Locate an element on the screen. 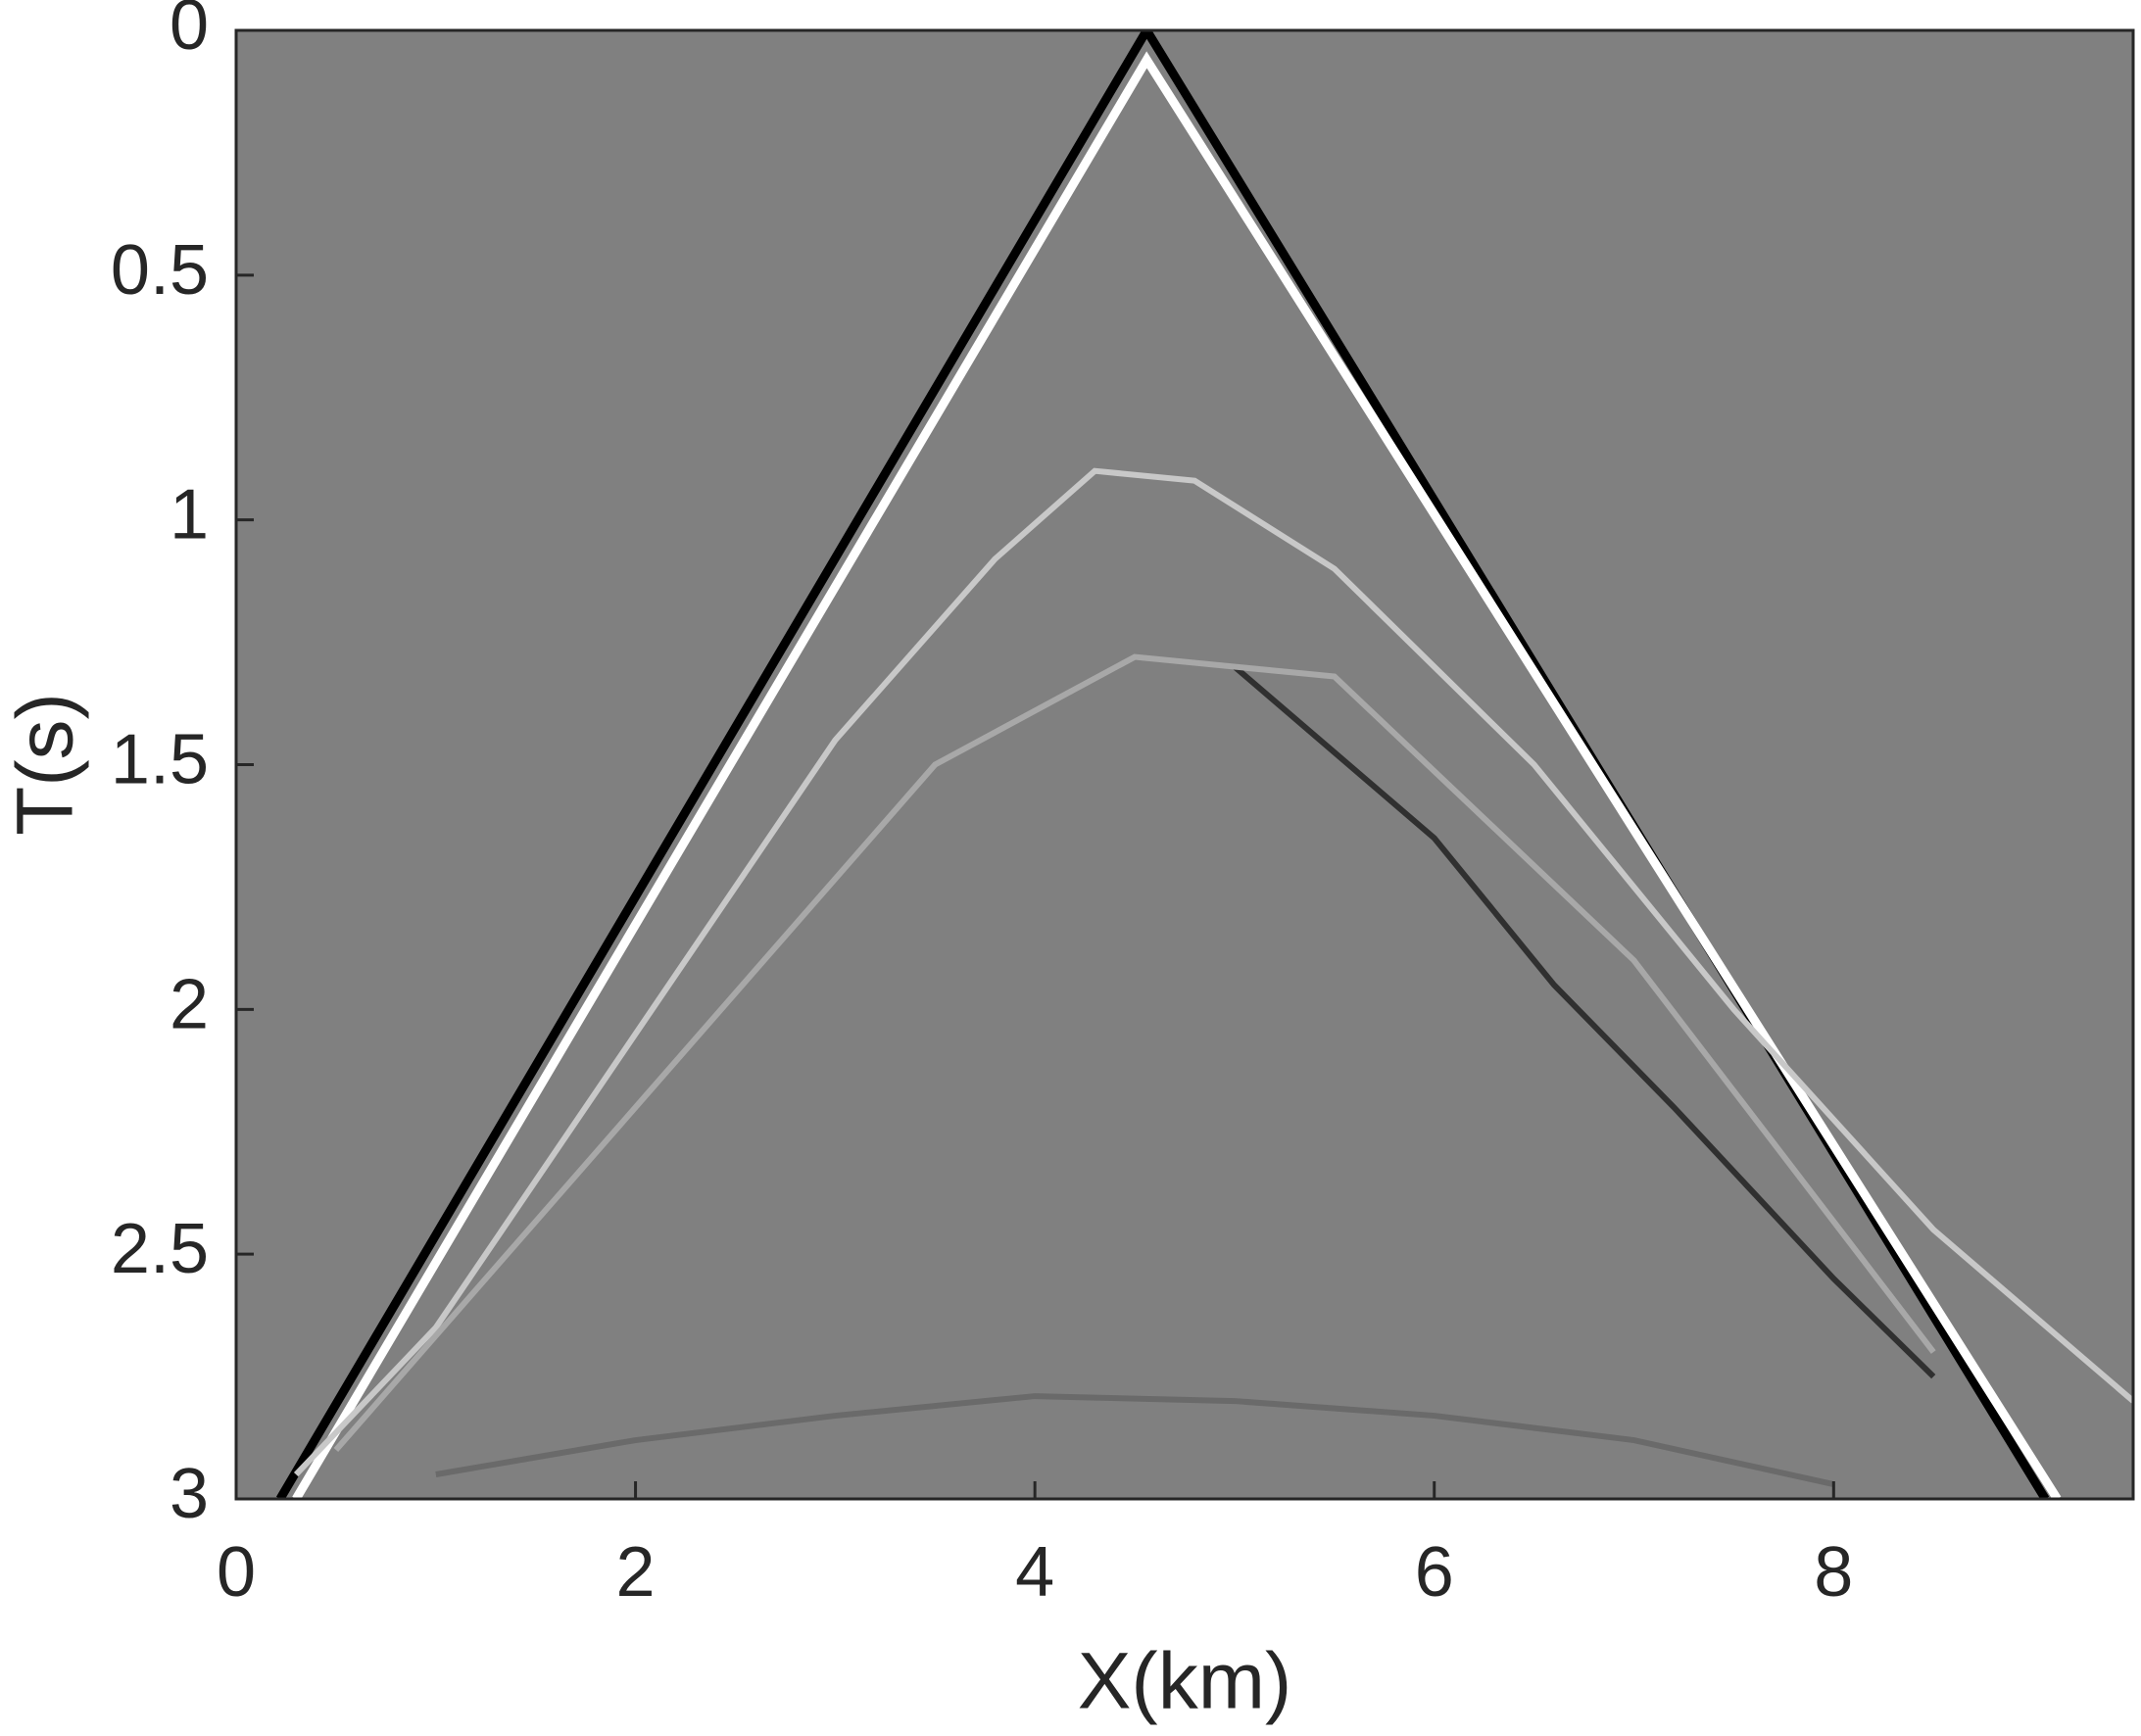 Image resolution: width=2141 pixels, height=1736 pixels. x-tick-label: 8 is located at coordinates (1833, 1572).